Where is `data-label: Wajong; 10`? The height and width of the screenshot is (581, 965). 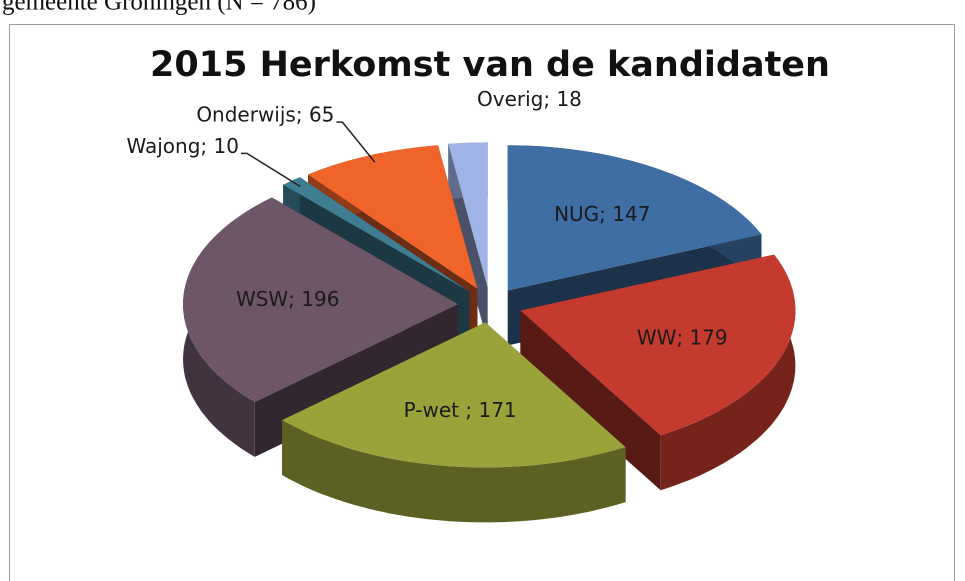 data-label: Wajong; 10 is located at coordinates (182, 146).